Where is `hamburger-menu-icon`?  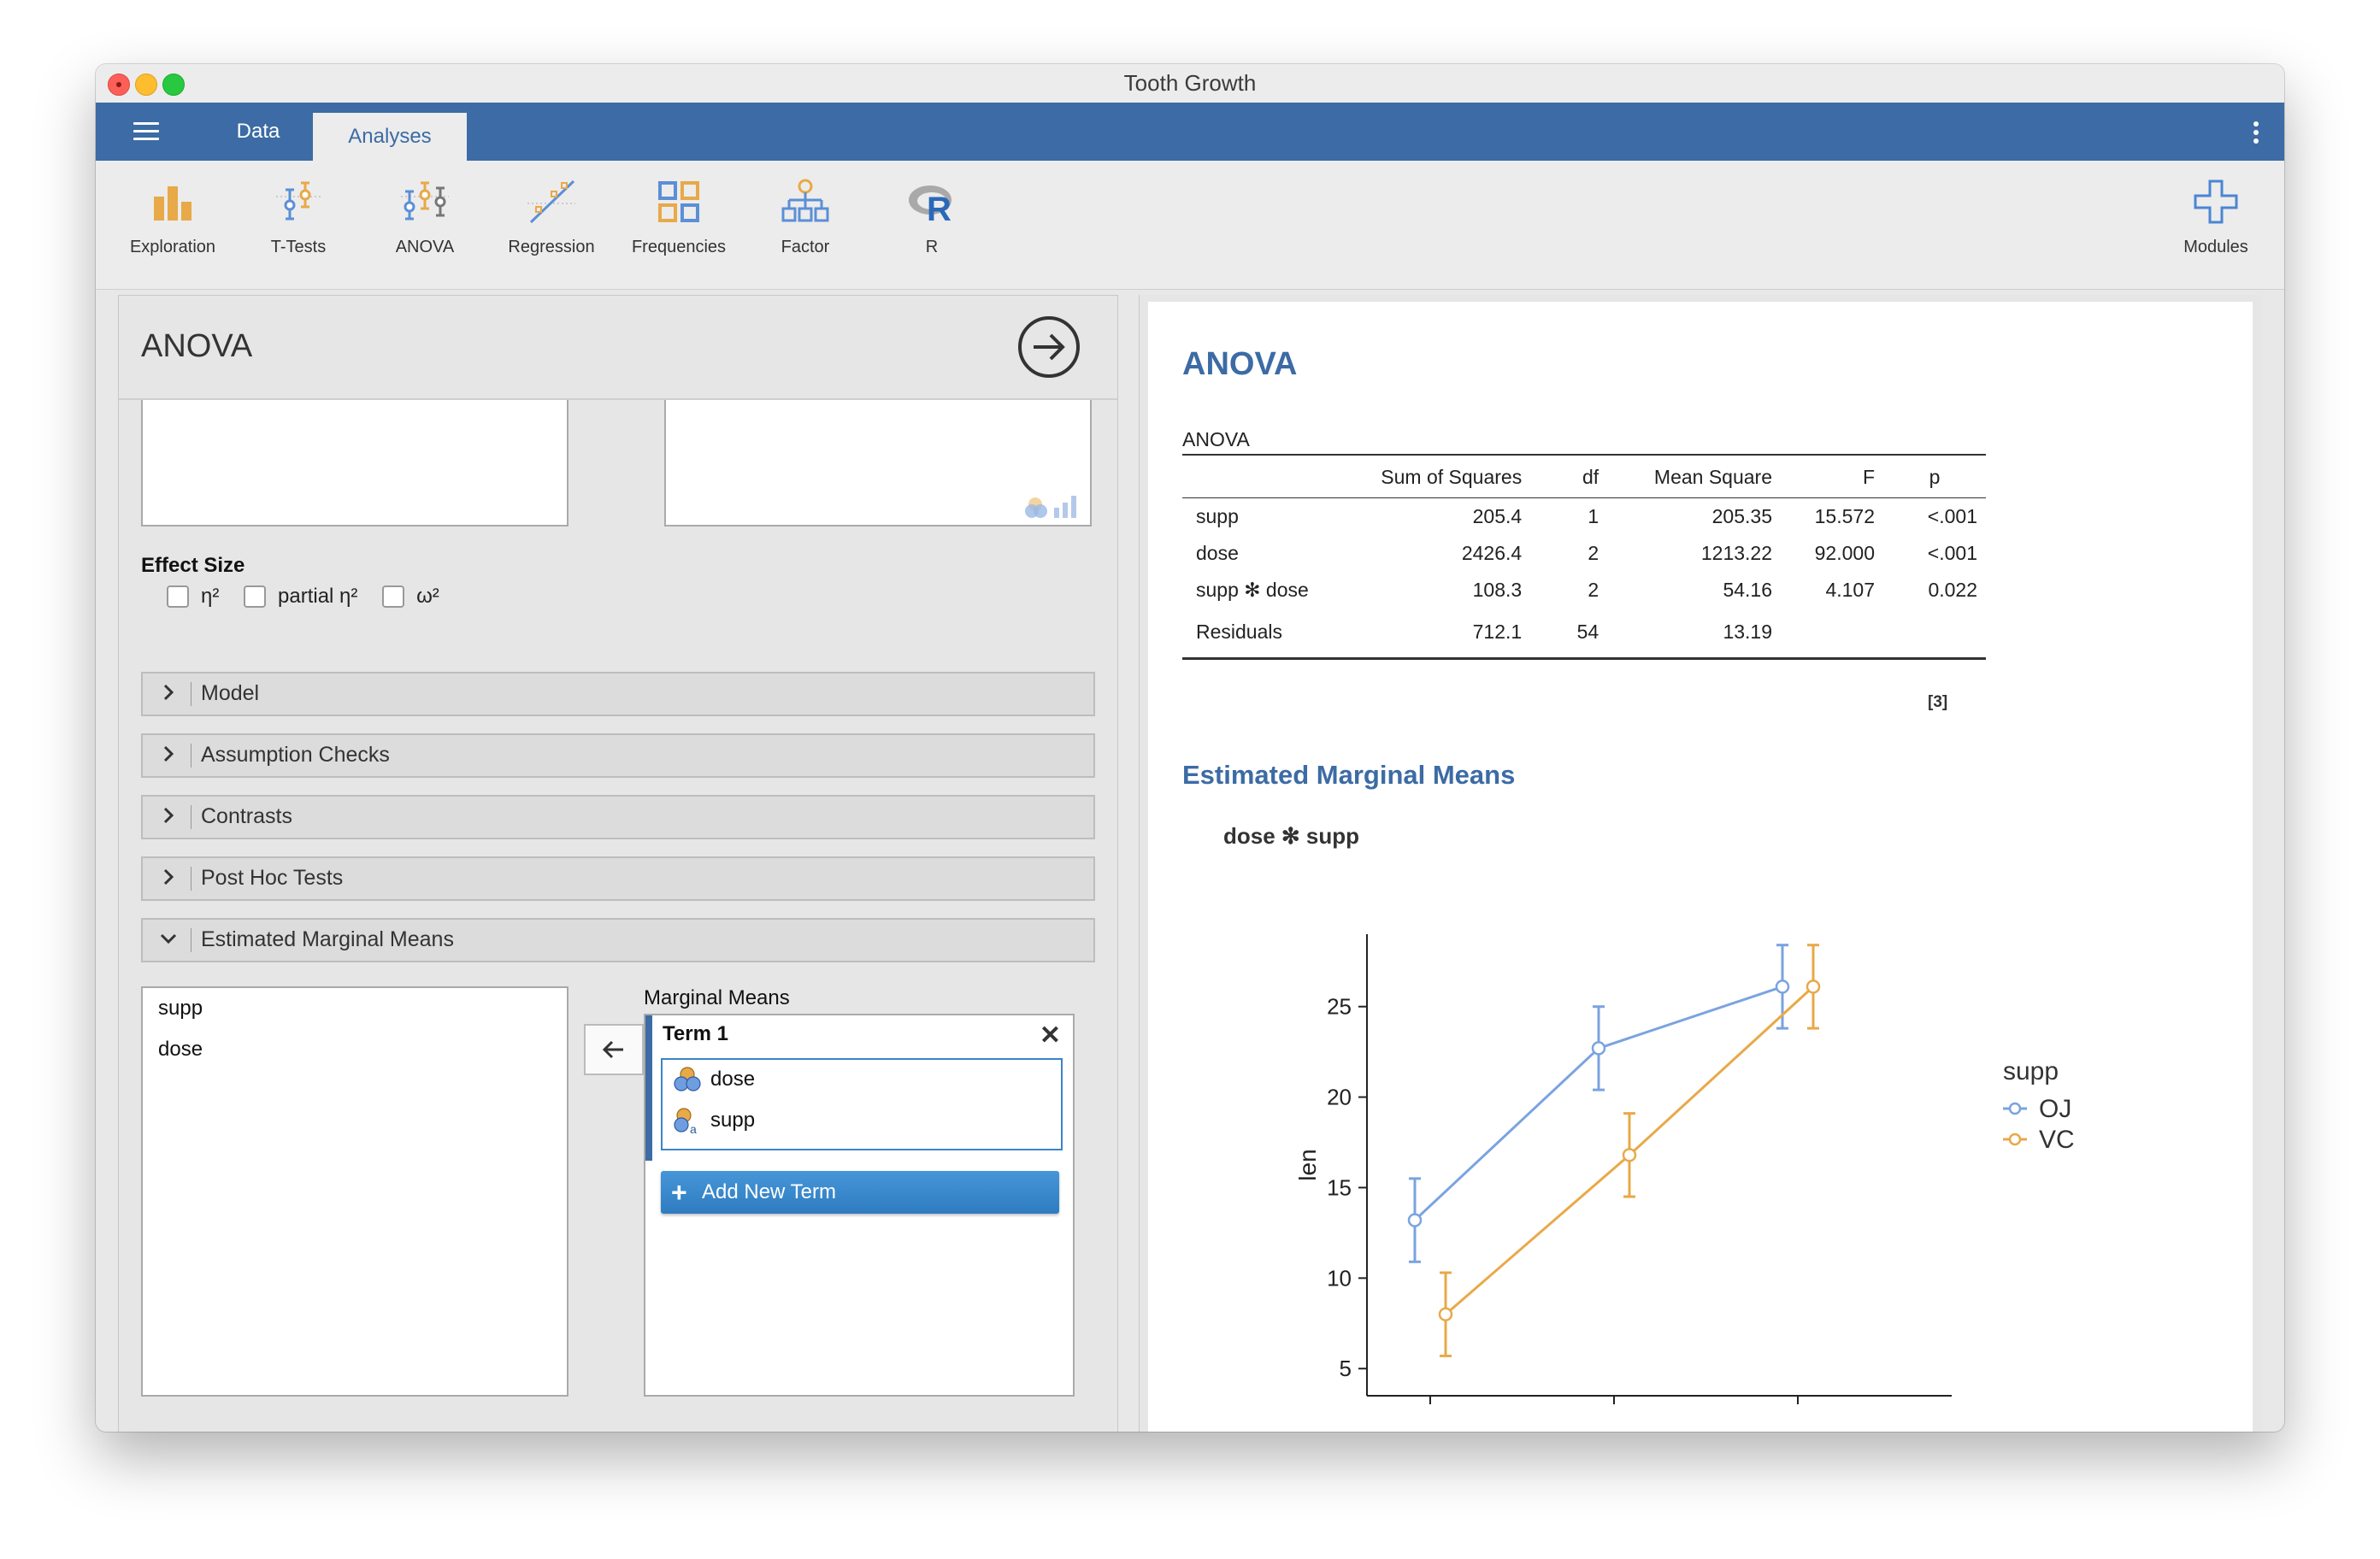 hamburger-menu-icon is located at coordinates (146, 131).